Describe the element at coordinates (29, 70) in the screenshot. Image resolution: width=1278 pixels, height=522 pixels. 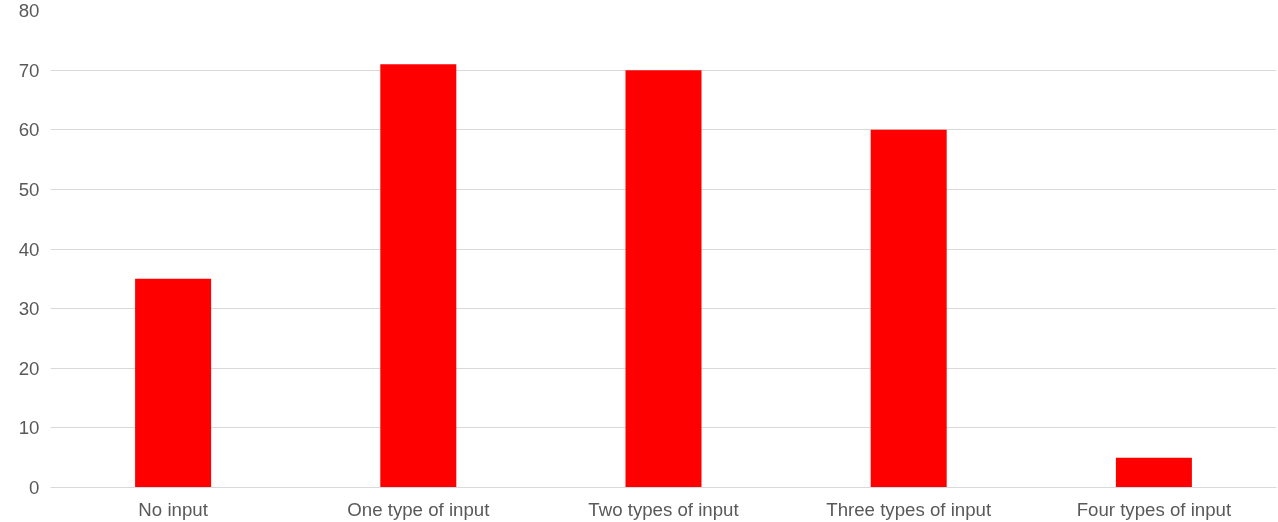
I see `y-tick-label: 70` at that location.